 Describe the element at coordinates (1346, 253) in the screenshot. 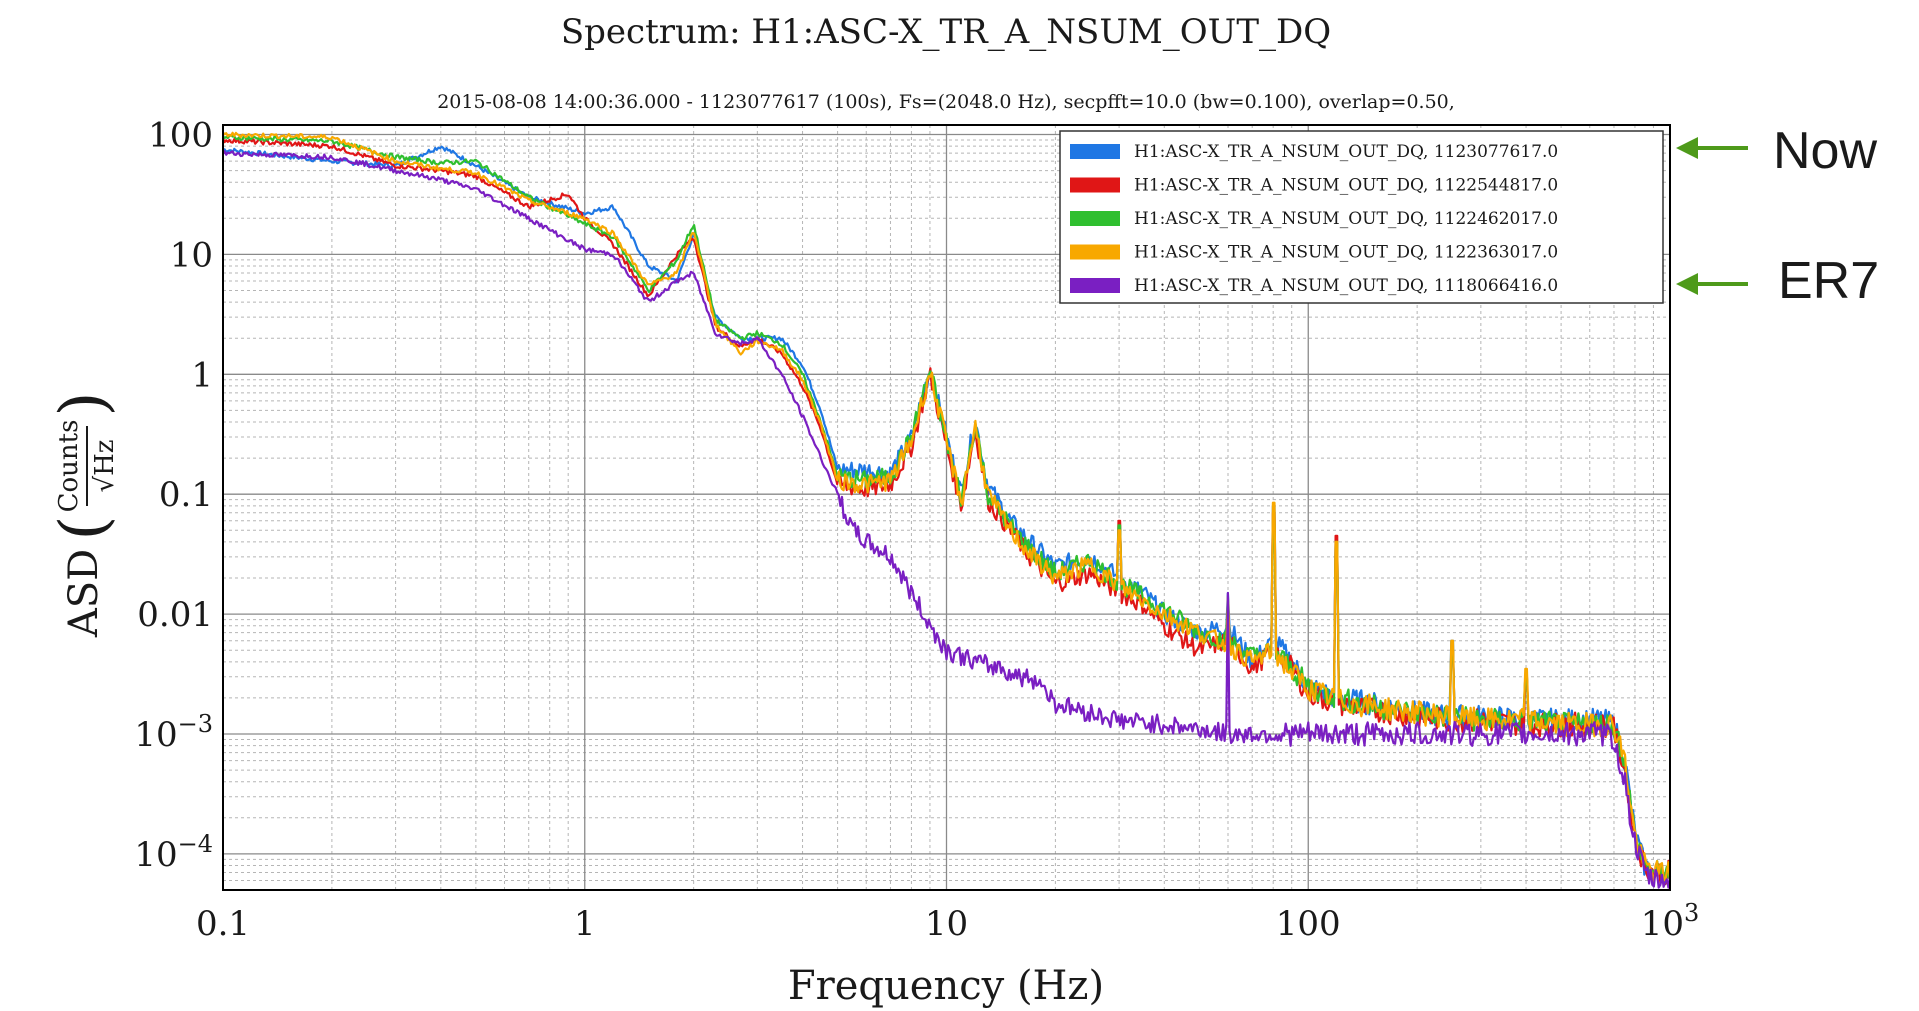

I see `legend-label-4: H1:ASC-X_TR_A_NSUM_OUT_DQ, 1122363017.0` at that location.